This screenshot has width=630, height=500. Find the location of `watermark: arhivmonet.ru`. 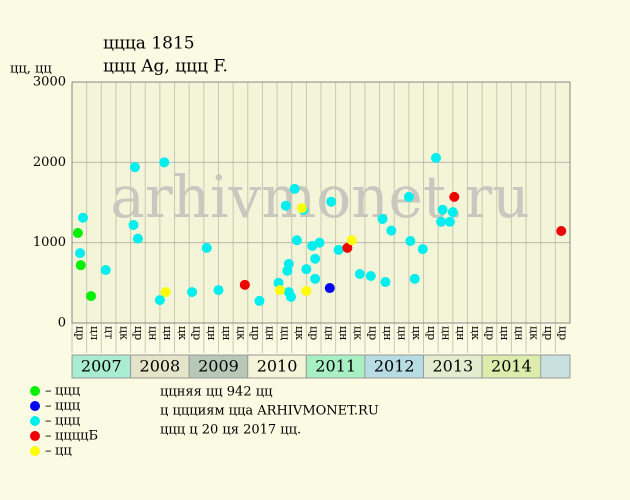

watermark: arhivmonet.ru is located at coordinates (319, 197).